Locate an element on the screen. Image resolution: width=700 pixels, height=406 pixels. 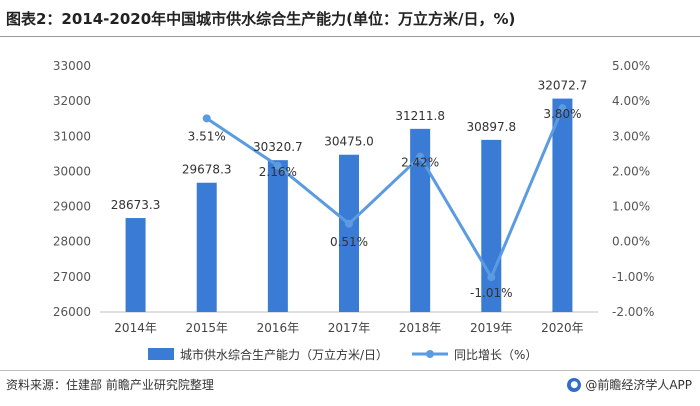
y-right-tick-label: 4.00% is located at coordinates (631, 101).